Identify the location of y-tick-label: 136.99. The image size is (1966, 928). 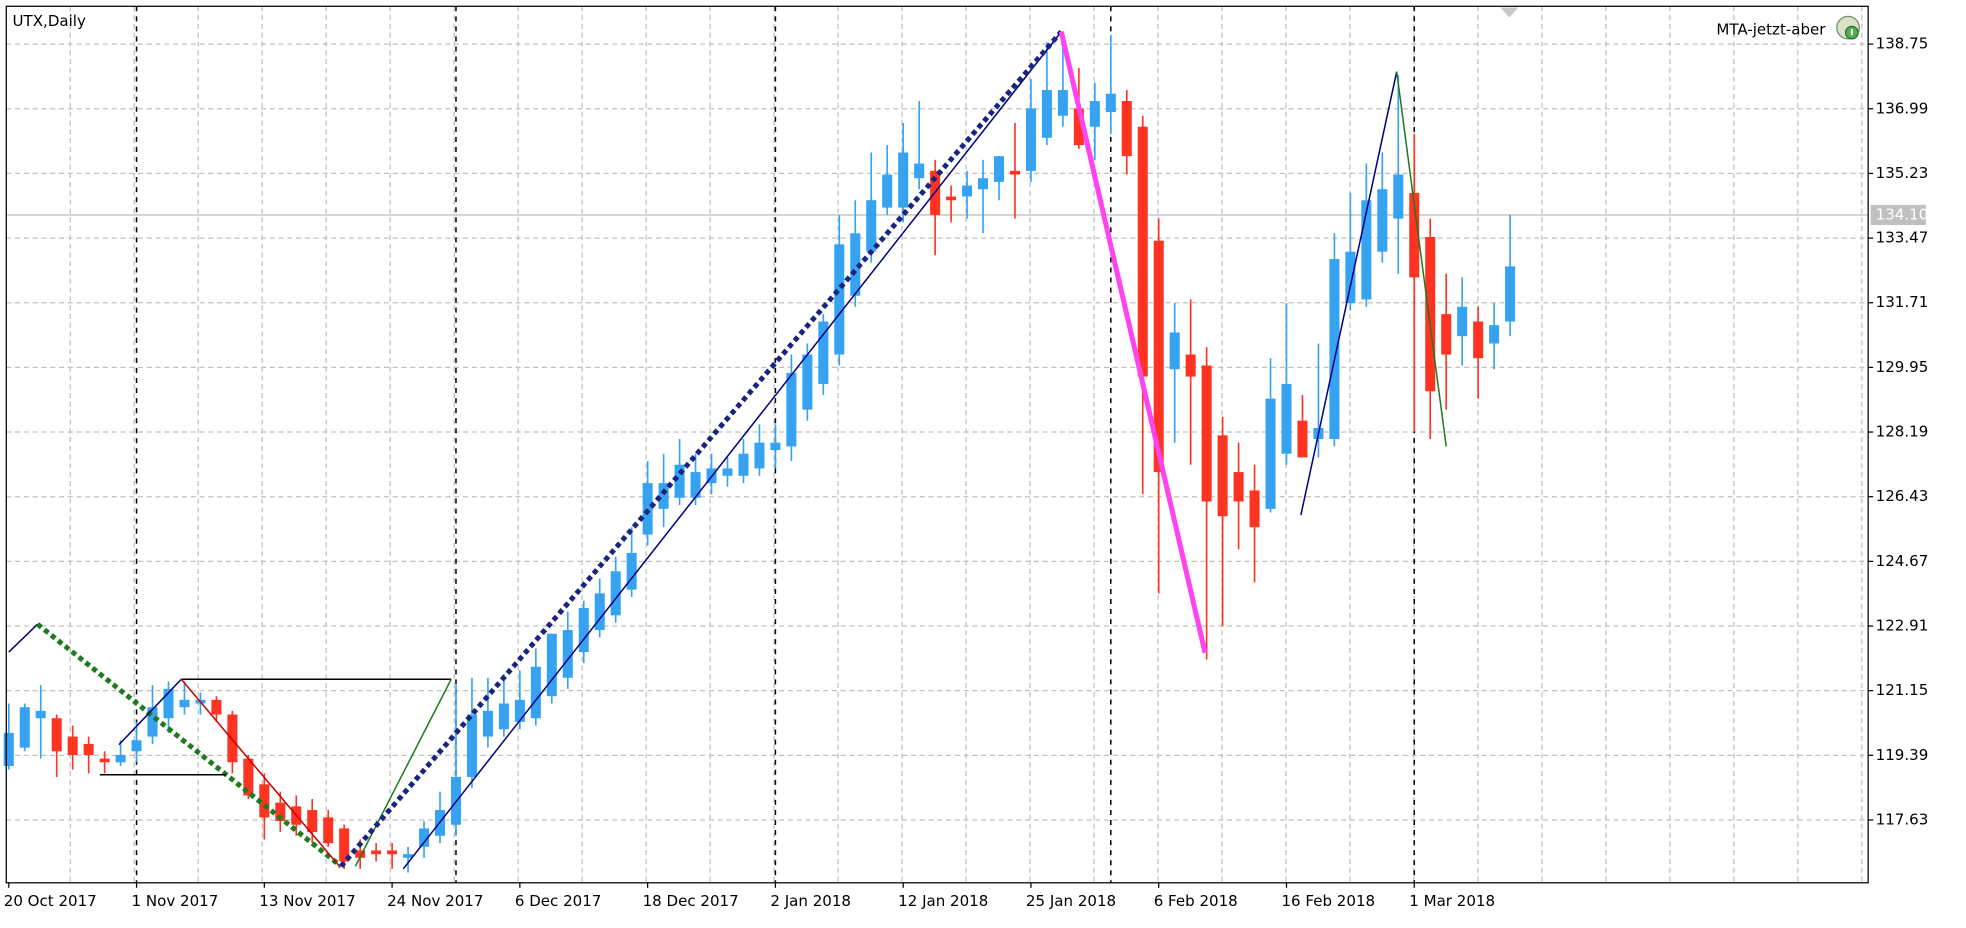
(1902, 108).